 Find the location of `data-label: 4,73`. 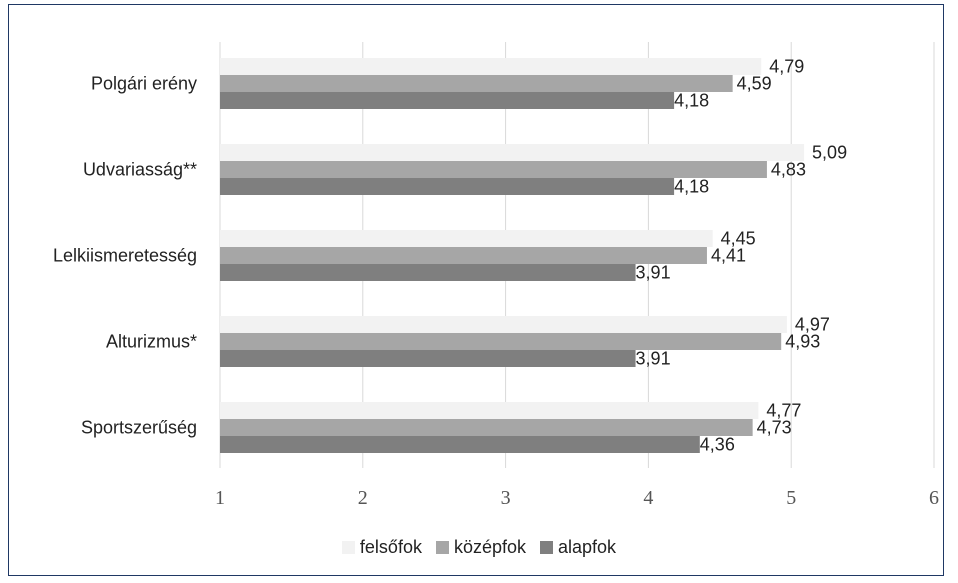

data-label: 4,73 is located at coordinates (774, 428).